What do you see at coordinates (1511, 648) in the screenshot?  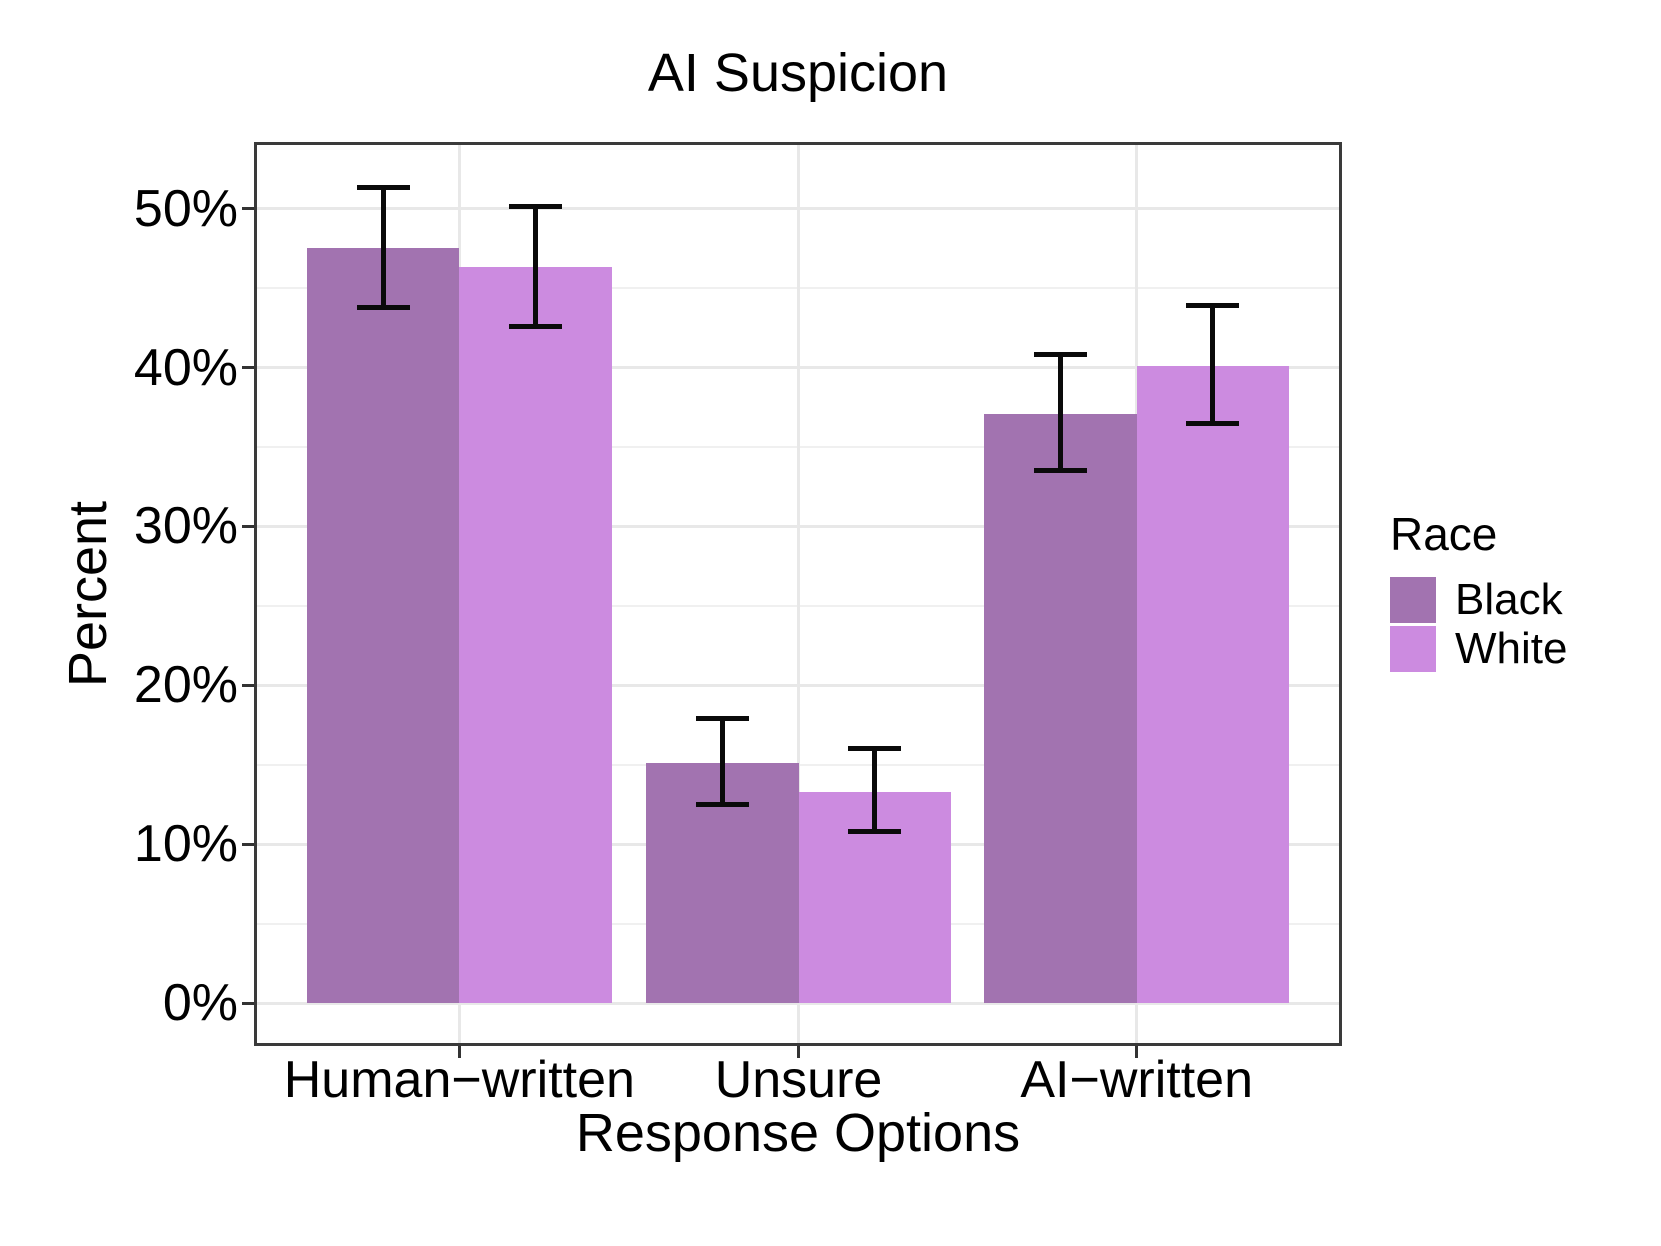 I see `legend-label-white: White` at bounding box center [1511, 648].